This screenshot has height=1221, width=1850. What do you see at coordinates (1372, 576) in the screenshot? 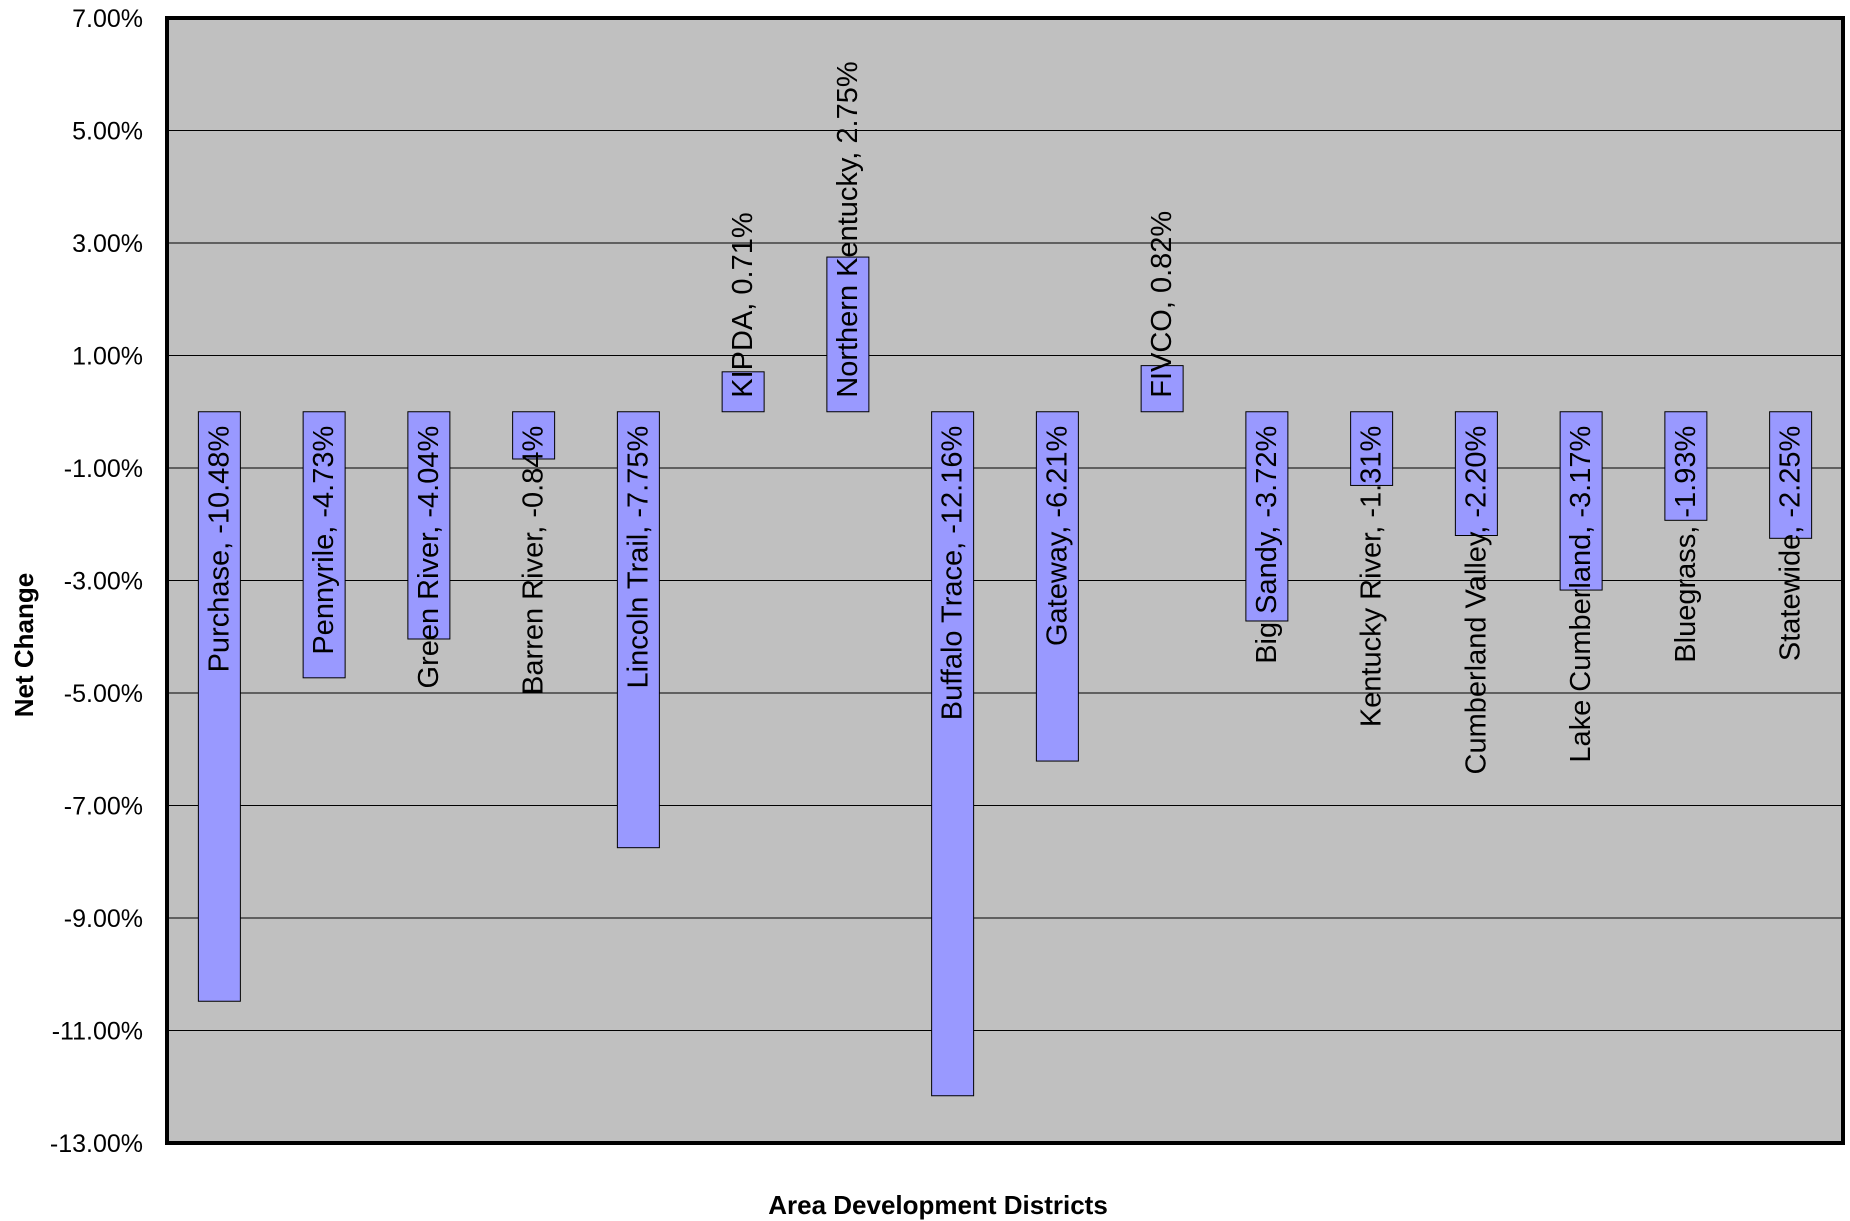
I see `data-label: Kentucky River, -1.31%` at bounding box center [1372, 576].